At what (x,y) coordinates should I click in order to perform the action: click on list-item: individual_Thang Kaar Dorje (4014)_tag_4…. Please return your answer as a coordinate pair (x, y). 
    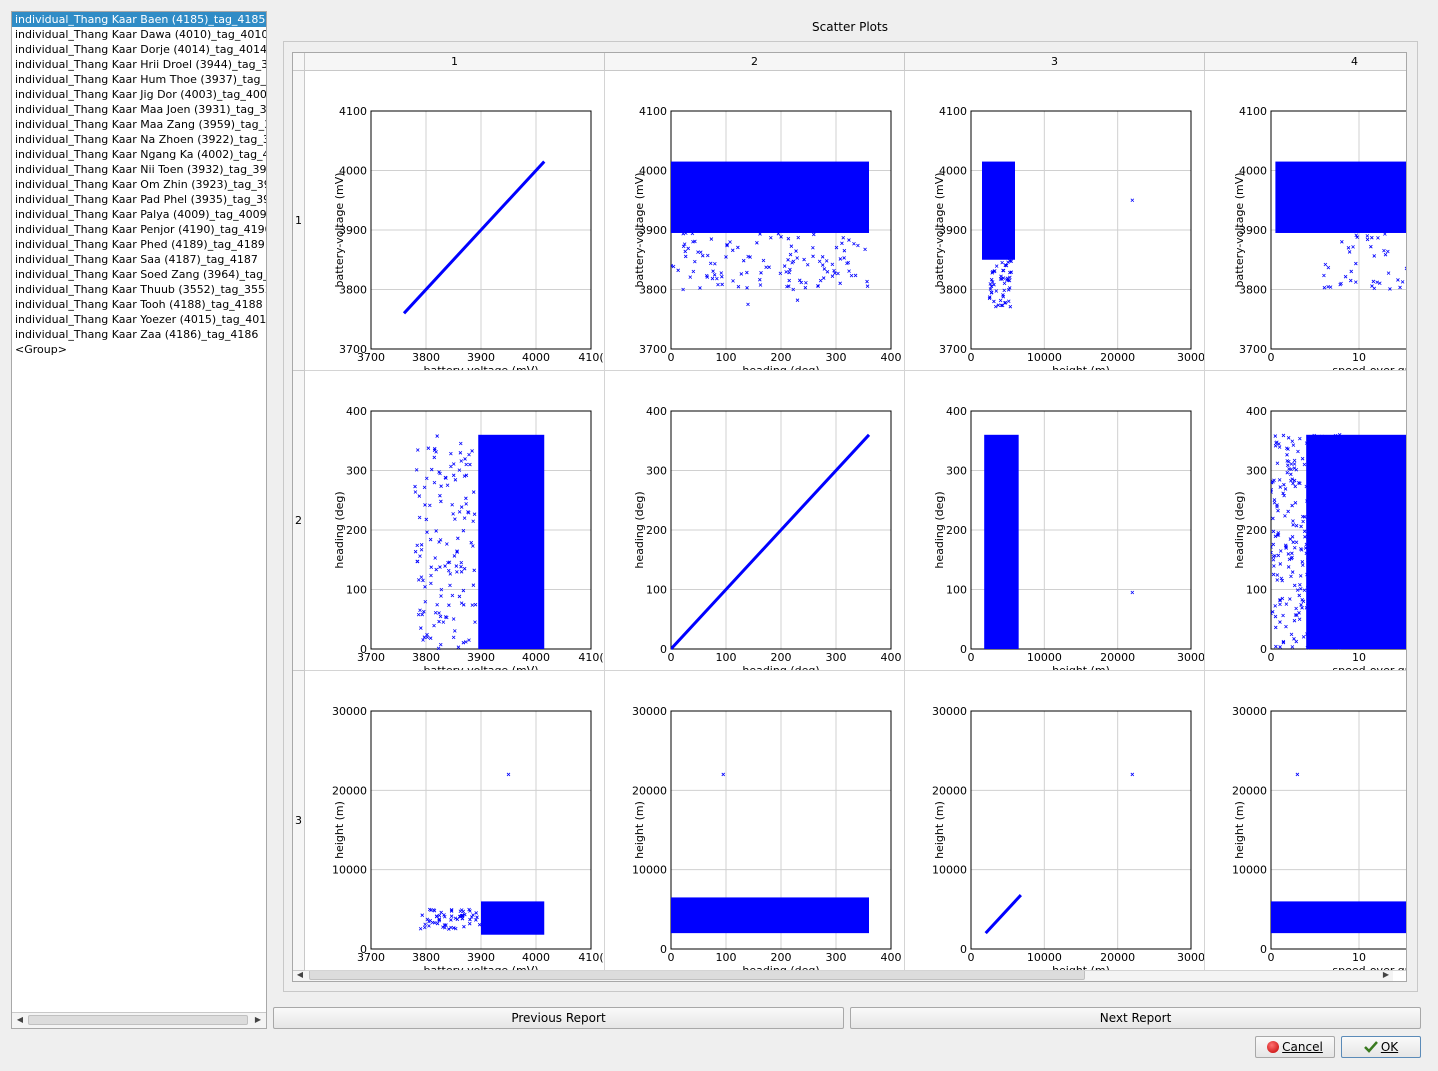
    Looking at the image, I should click on (140, 49).